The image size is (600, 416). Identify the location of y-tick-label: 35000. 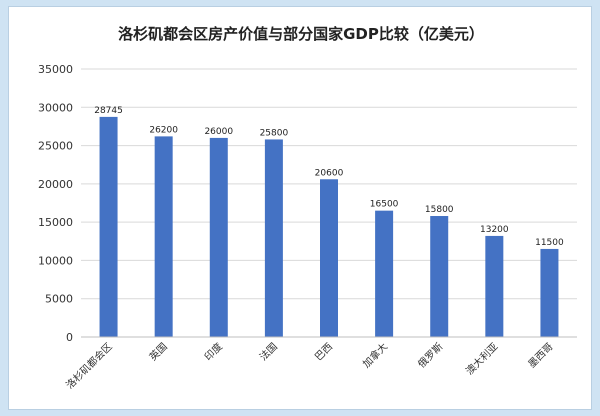
(55, 69).